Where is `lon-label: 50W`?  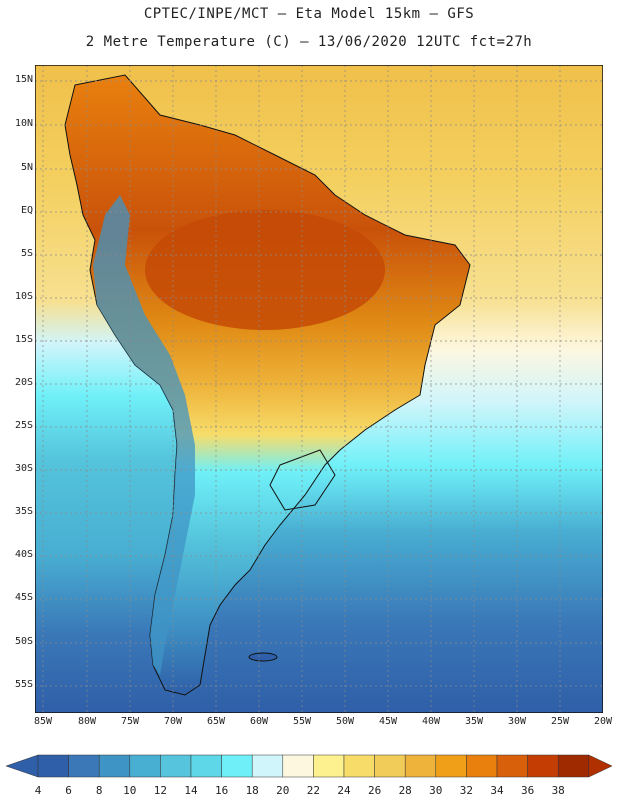 lon-label: 50W is located at coordinates (345, 721).